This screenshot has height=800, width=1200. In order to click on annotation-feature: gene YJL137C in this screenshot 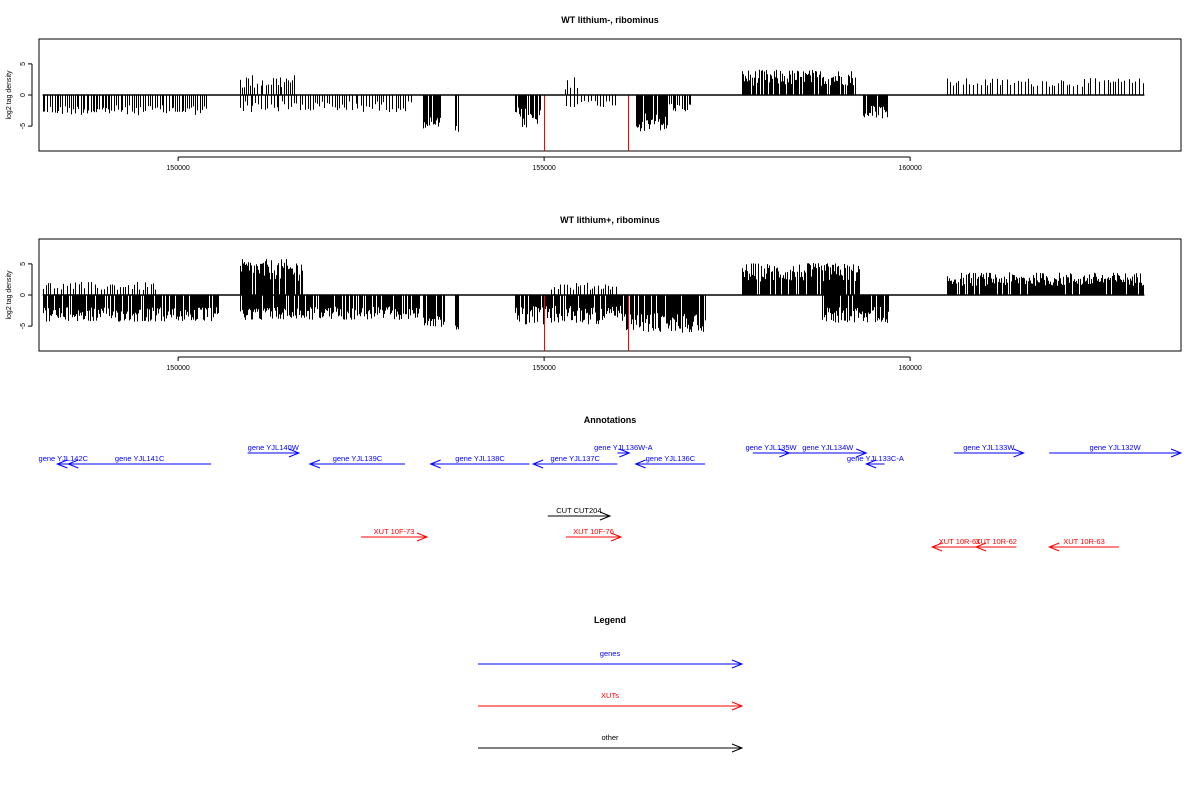, I will do `click(574, 461)`.